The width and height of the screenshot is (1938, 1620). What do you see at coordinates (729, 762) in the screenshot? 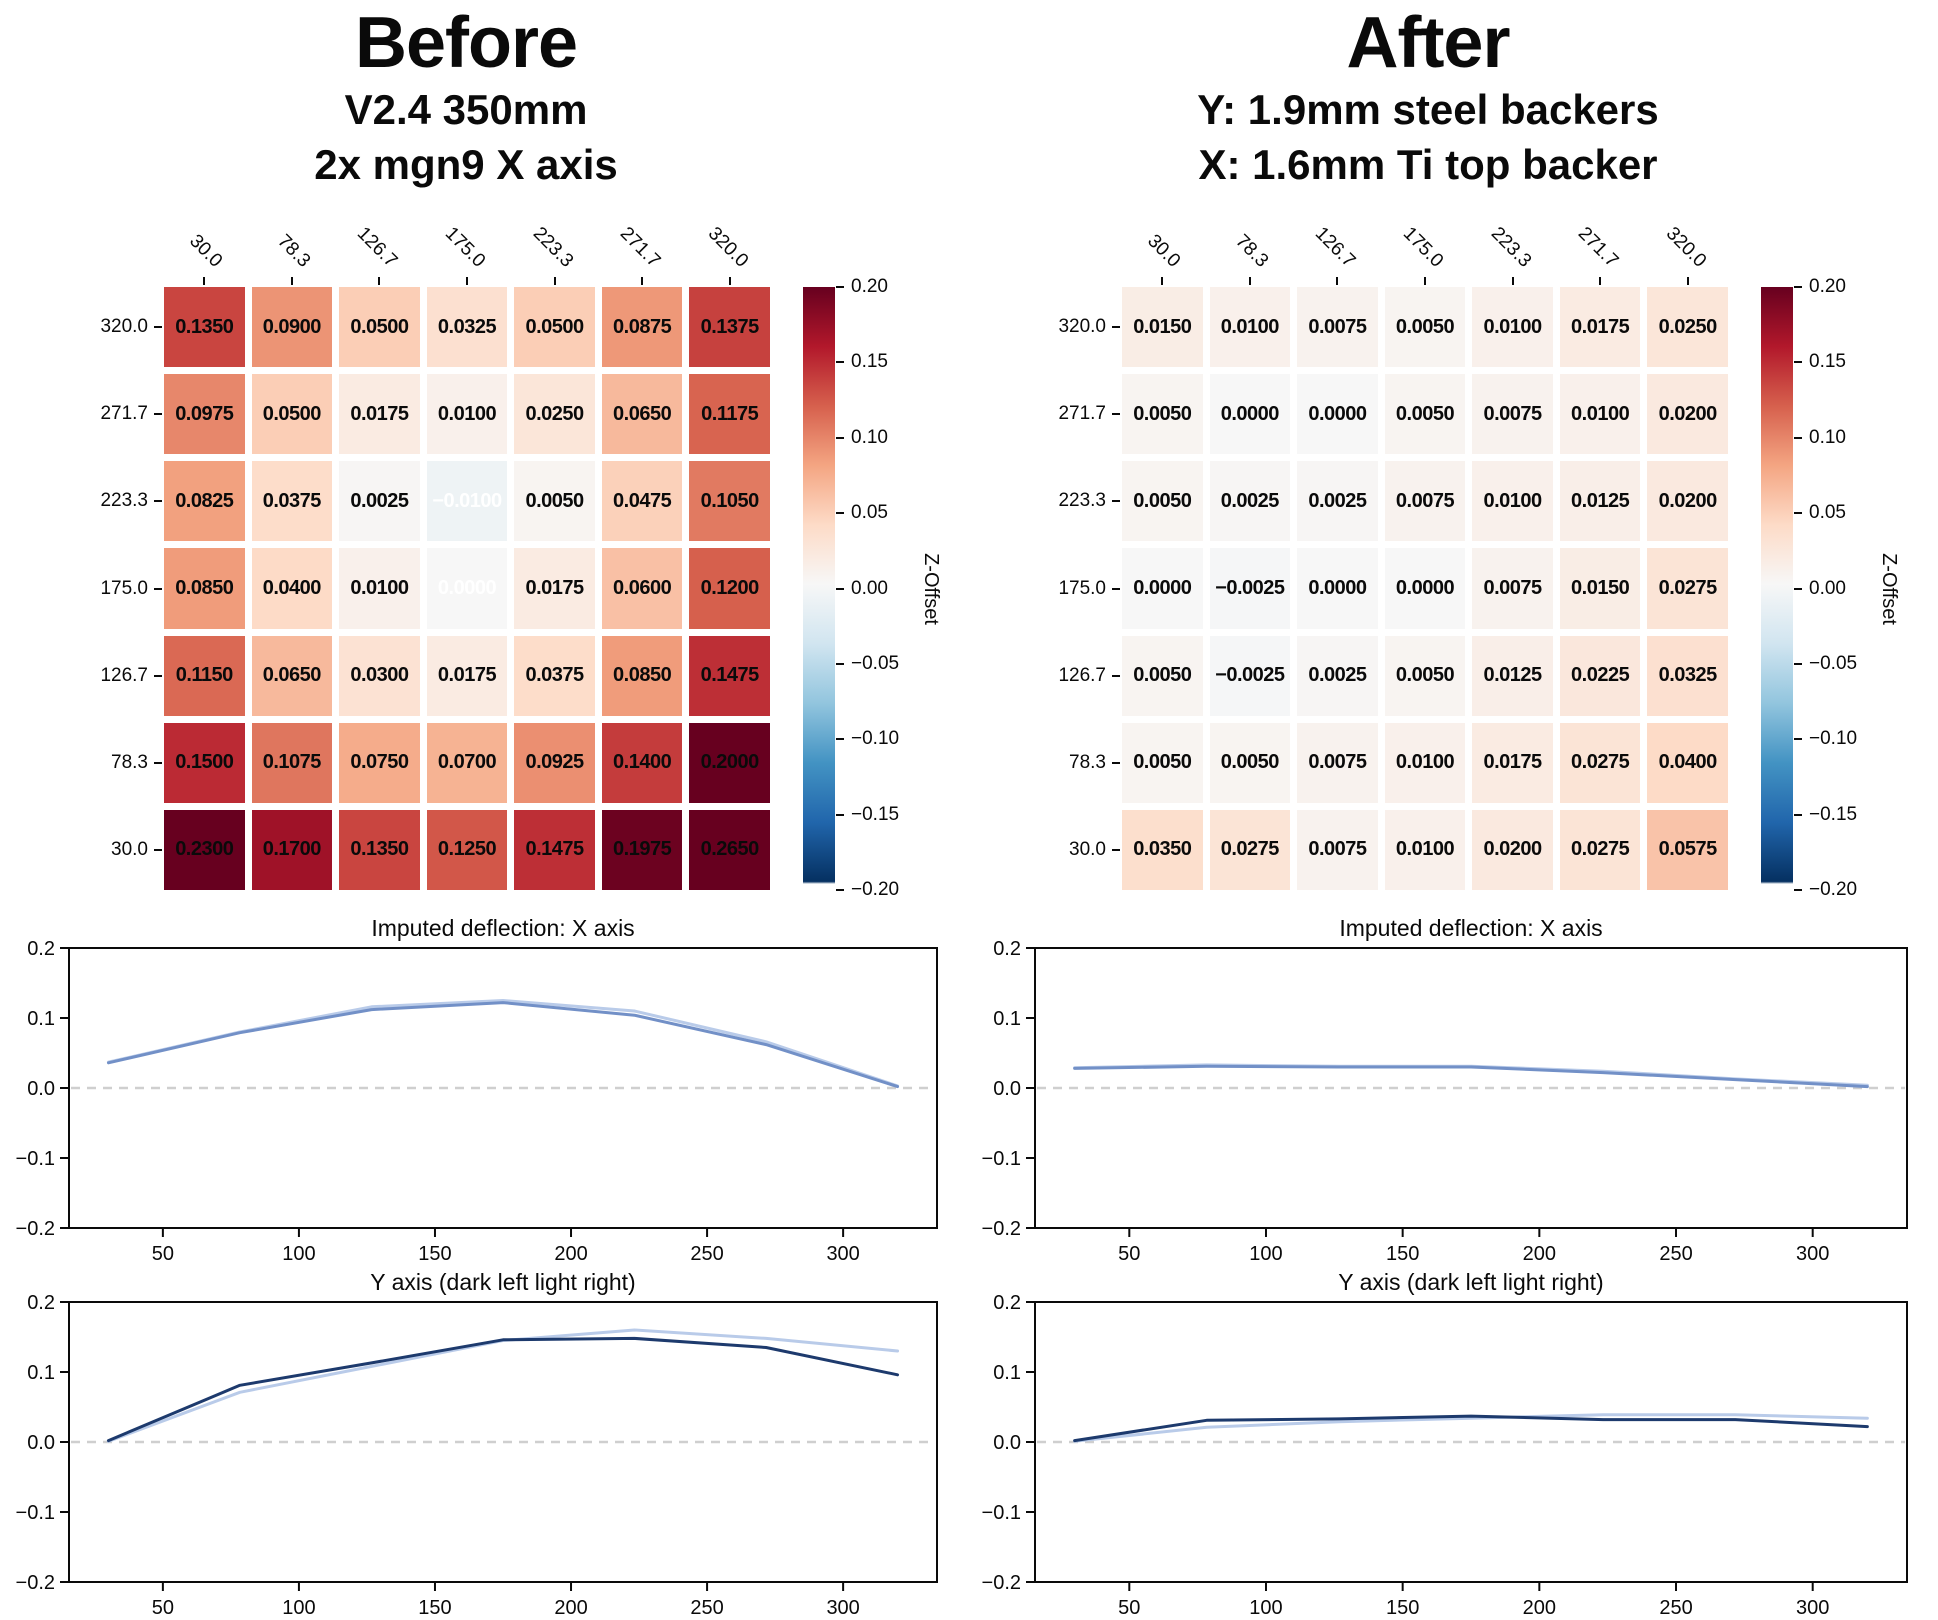
I see `heatmap-cell: 0.2000` at bounding box center [729, 762].